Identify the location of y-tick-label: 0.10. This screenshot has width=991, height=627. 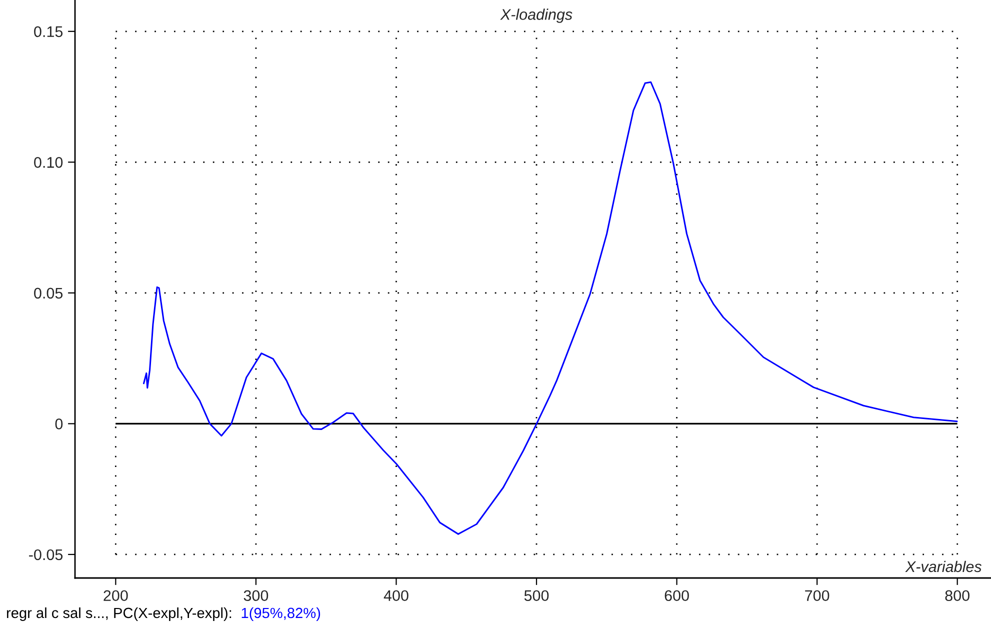
(48, 162).